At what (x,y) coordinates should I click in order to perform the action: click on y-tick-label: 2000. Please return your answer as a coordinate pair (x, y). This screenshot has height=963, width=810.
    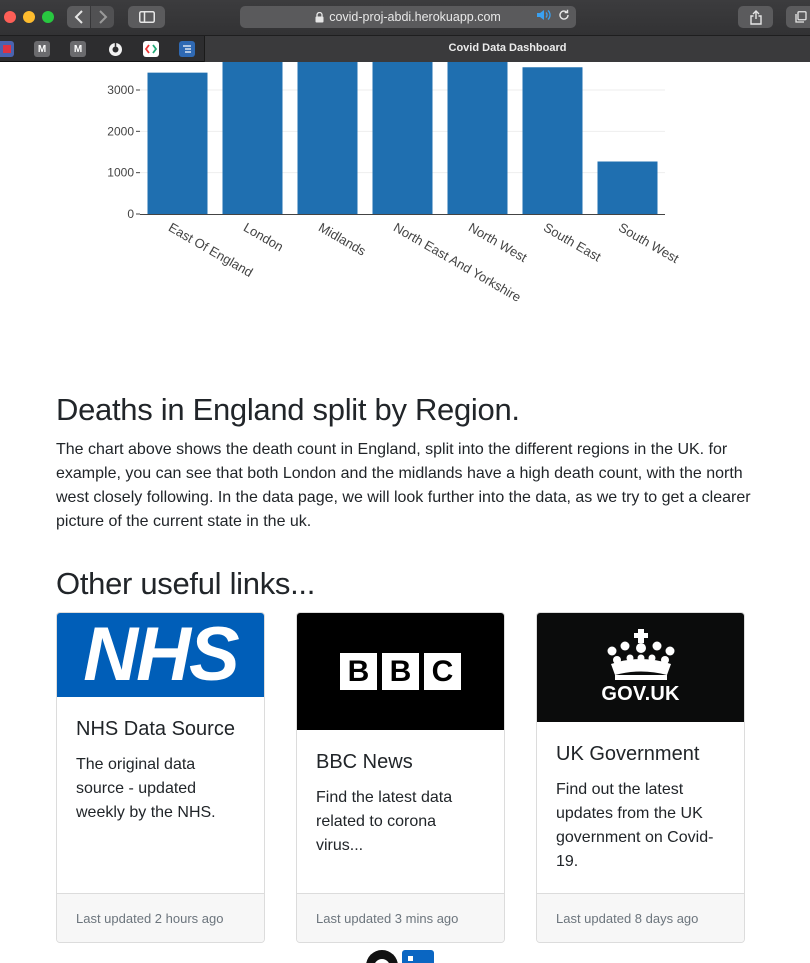
    Looking at the image, I should click on (120, 131).